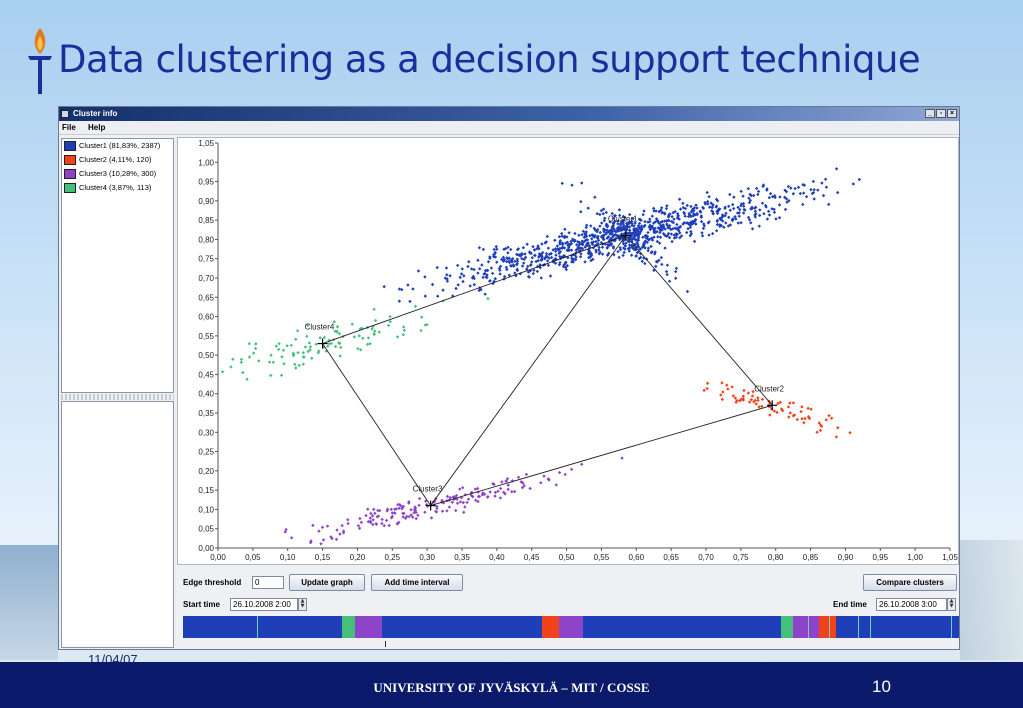 Image resolution: width=1023 pixels, height=708 pixels. What do you see at coordinates (206, 182) in the screenshot?
I see `y-tick-label: 0,95` at bounding box center [206, 182].